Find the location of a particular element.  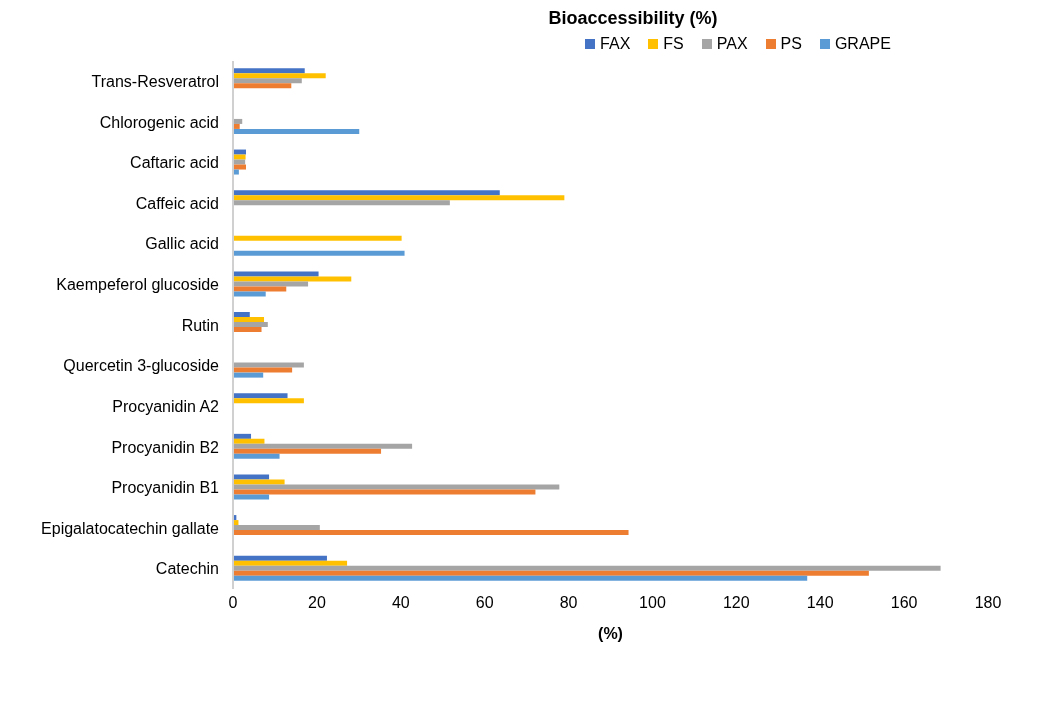

legend-label: PS is located at coordinates (791, 44).